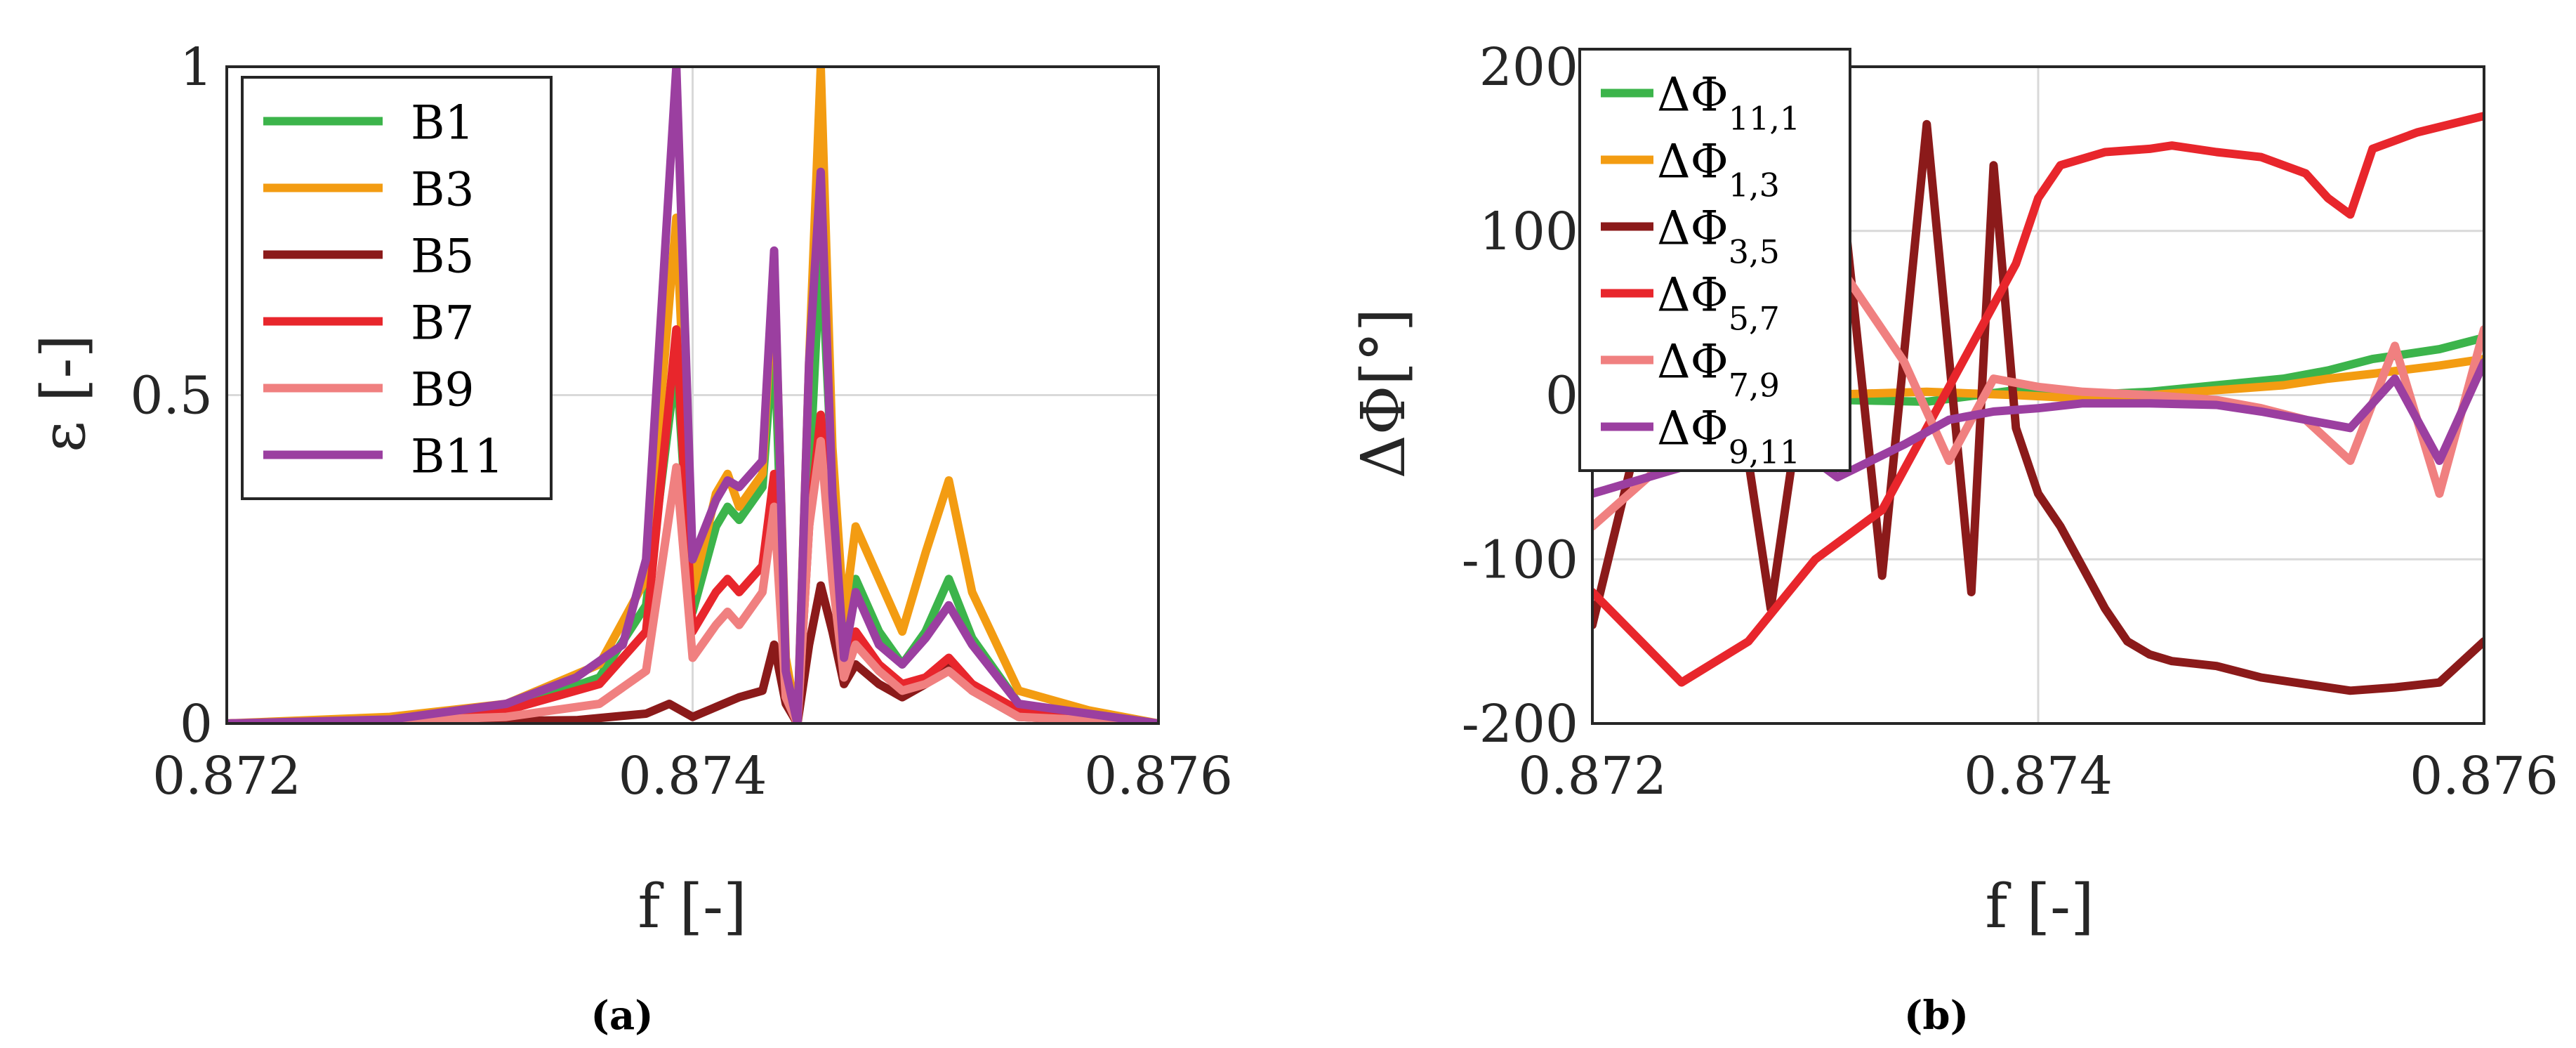 This screenshot has width=2576, height=1048. What do you see at coordinates (64, 393) in the screenshot?
I see `panel-a-ylabel: ε [-]` at bounding box center [64, 393].